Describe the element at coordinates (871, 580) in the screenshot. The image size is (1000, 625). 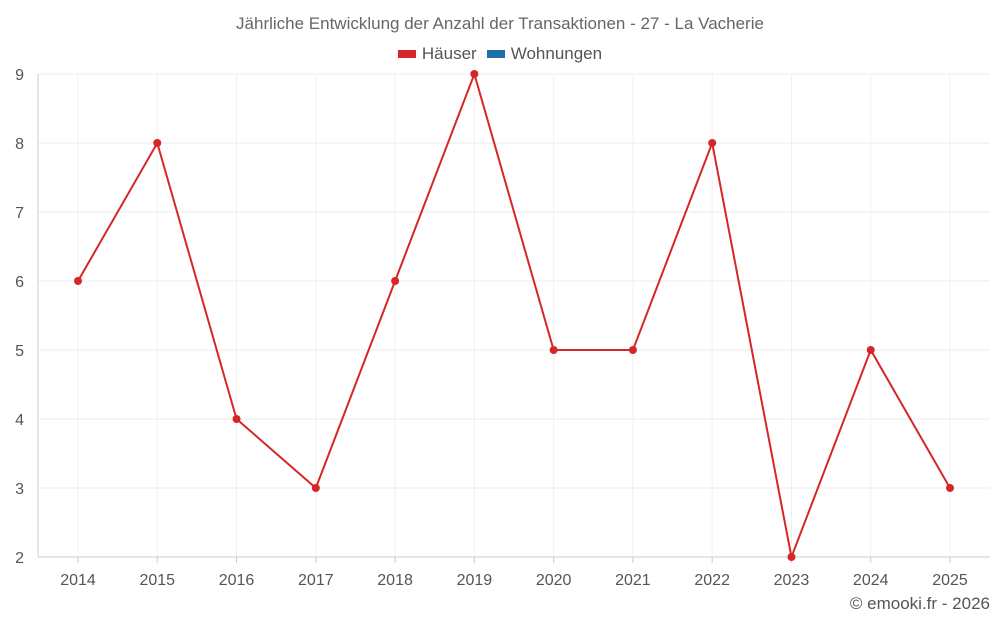
I see `x-tick-label: 2024` at that location.